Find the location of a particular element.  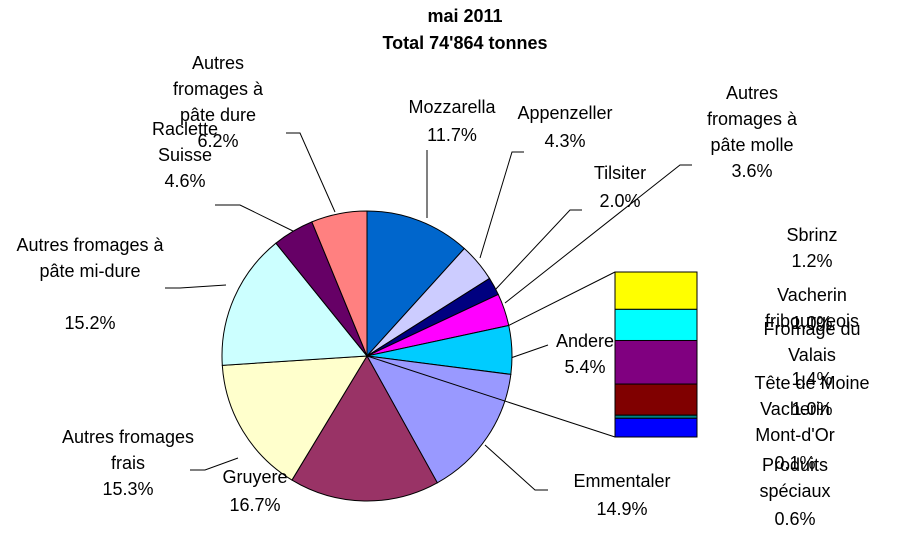

slice-label: Appenzeller is located at coordinates (565, 113).